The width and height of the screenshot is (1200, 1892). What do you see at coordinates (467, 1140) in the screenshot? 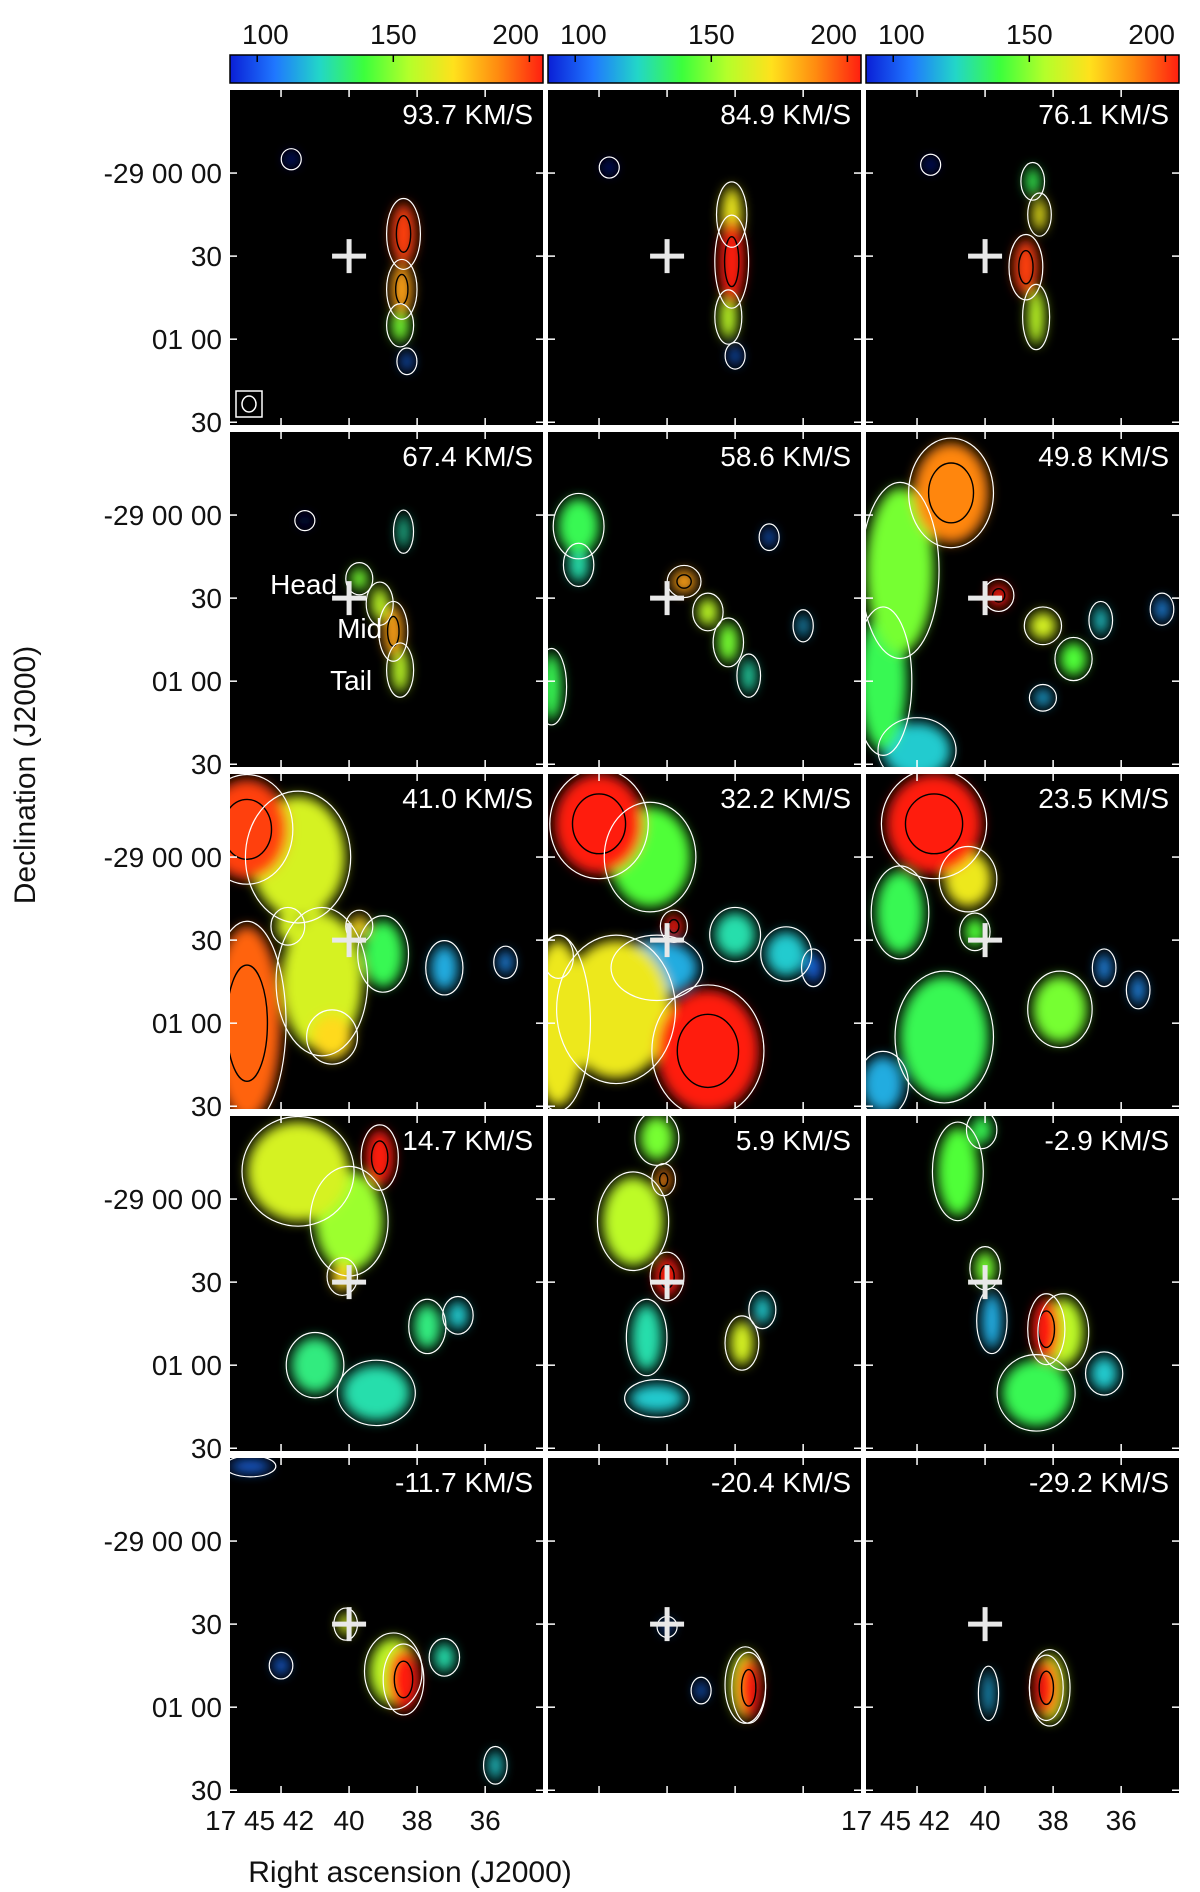
I see `velocity-label: 14.7 KM/S` at bounding box center [467, 1140].